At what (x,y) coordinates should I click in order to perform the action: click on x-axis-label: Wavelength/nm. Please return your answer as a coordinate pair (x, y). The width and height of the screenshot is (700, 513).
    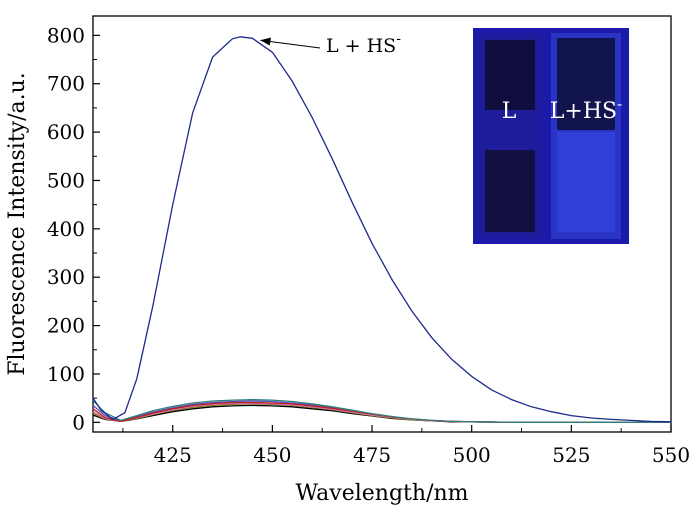
    Looking at the image, I should click on (381, 493).